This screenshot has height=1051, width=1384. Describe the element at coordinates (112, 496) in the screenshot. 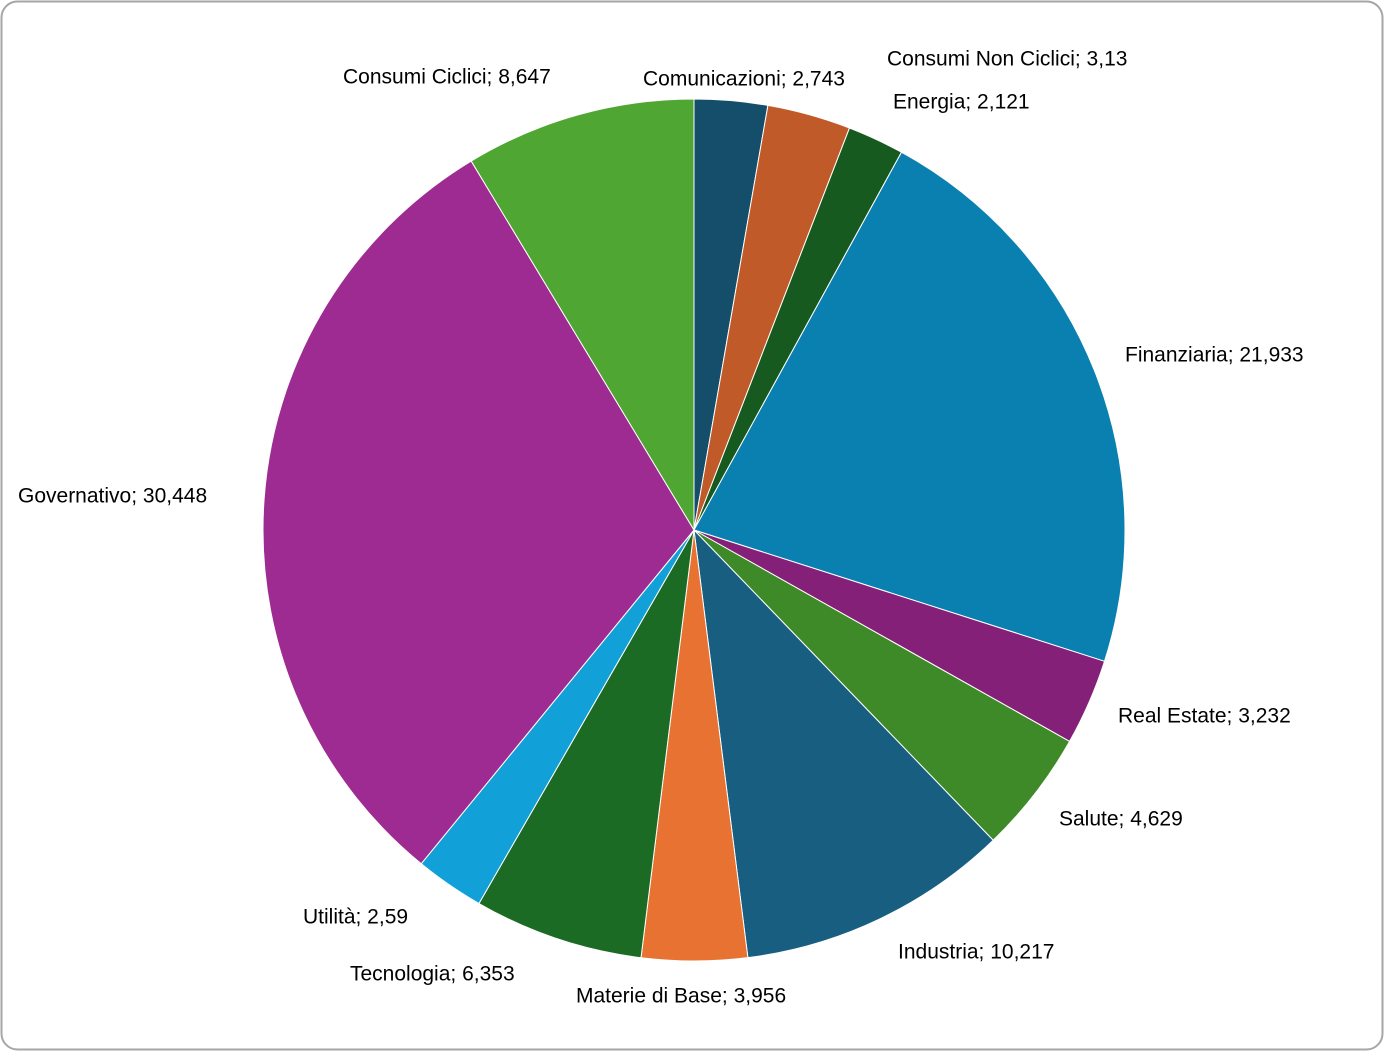

I see `data-label: Governativo; 30,448` at that location.